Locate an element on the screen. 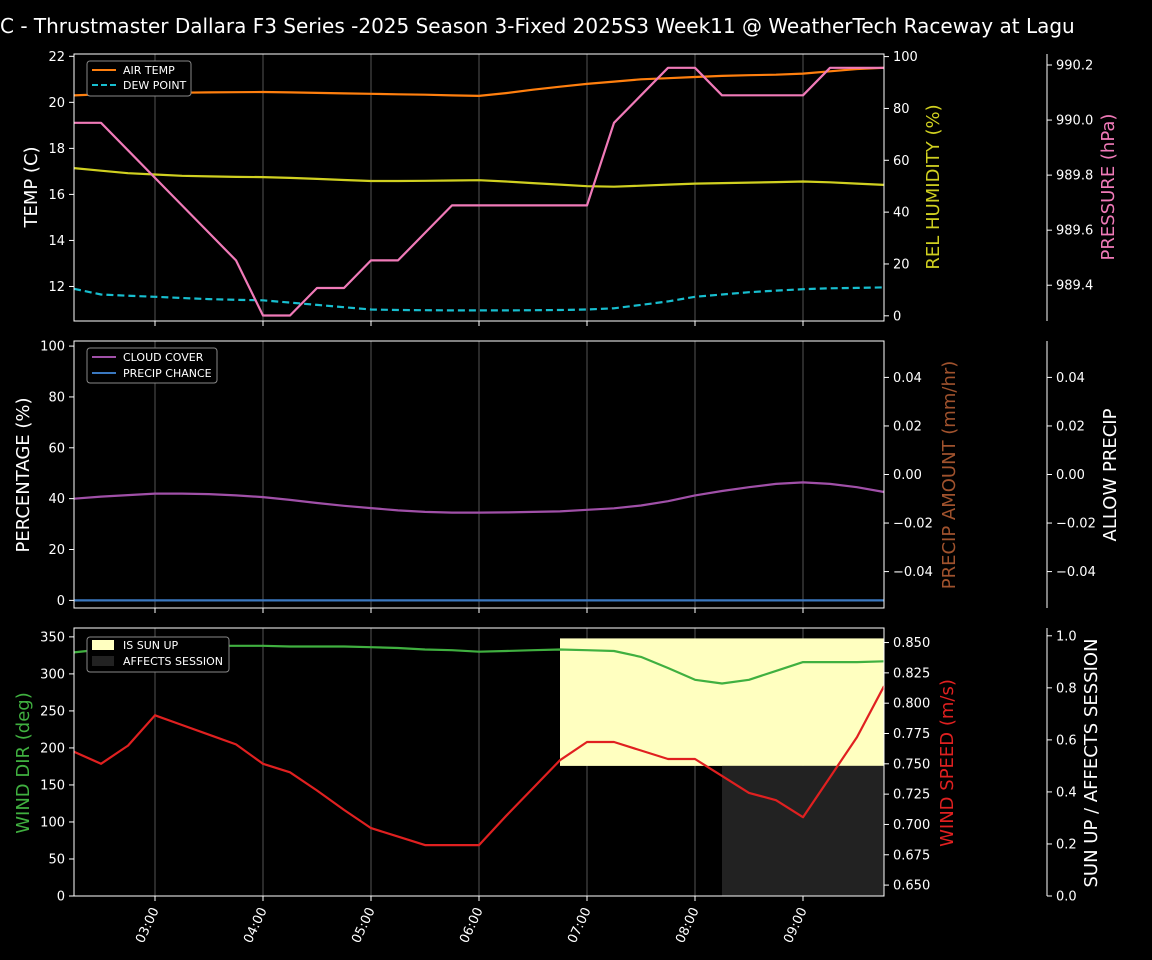  y-tick-label: 12 is located at coordinates (56, 287).